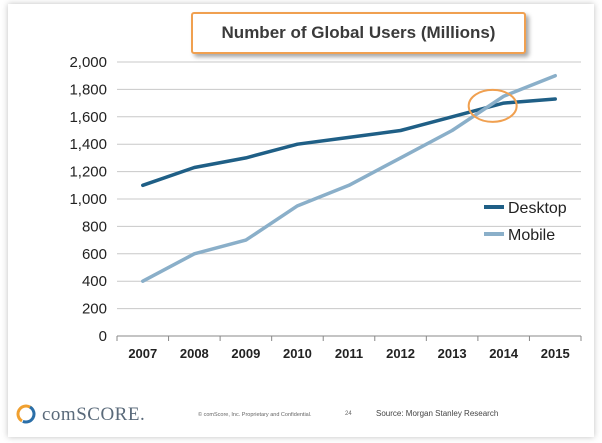  What do you see at coordinates (400, 353) in the screenshot?
I see `x-tick-label: 2012` at bounding box center [400, 353].